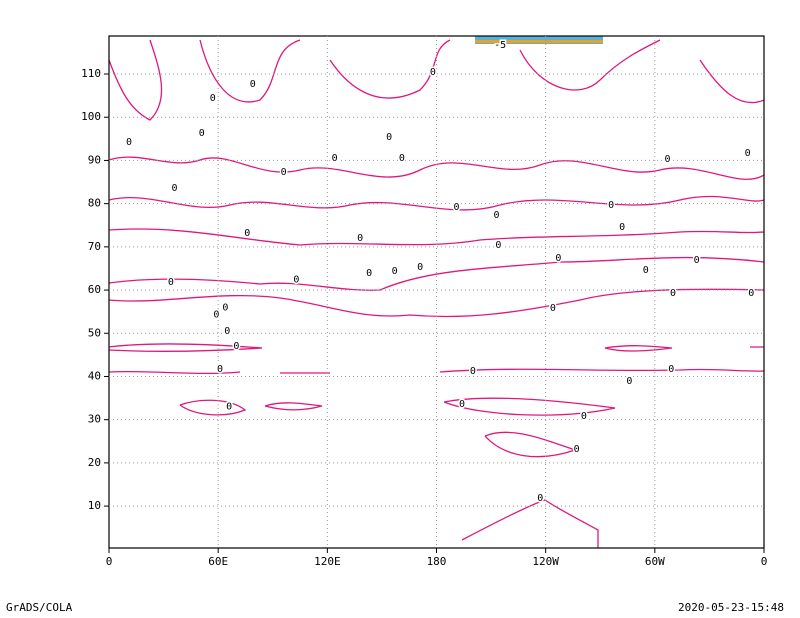  I want to click on footer-right: 2020-05-23-15:48, so click(731, 607).